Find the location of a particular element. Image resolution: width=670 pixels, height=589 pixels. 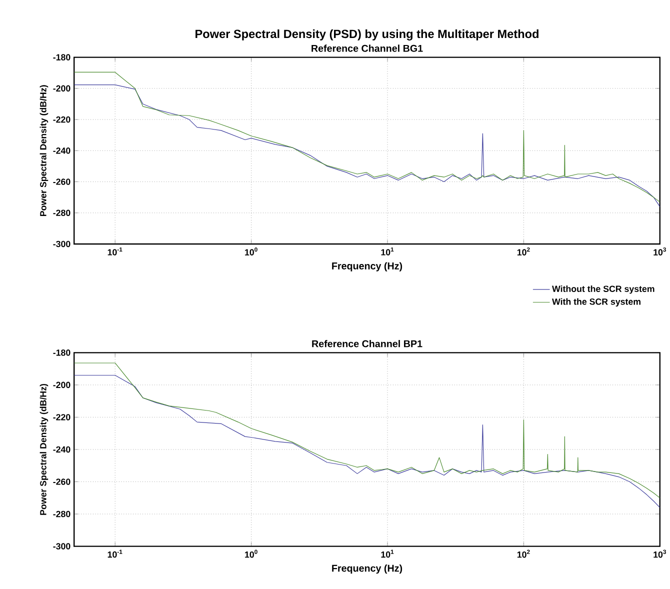

chart-title: Power Spectral Density (PSD) by using the Multitaper Method is located at coordinates (367, 35).